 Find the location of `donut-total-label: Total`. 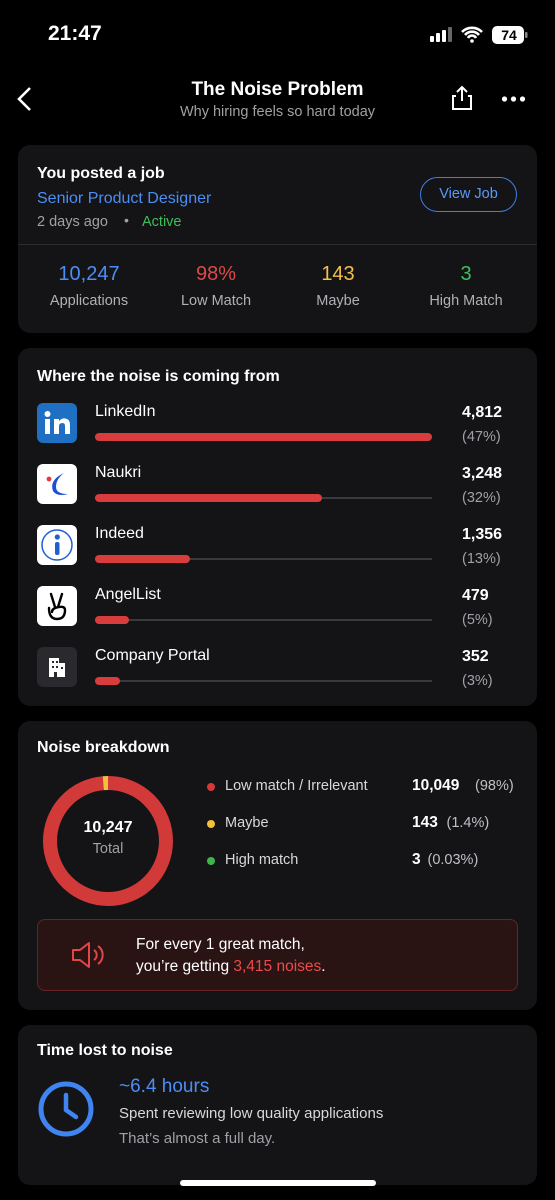

donut-total-label: Total is located at coordinates (108, 849).